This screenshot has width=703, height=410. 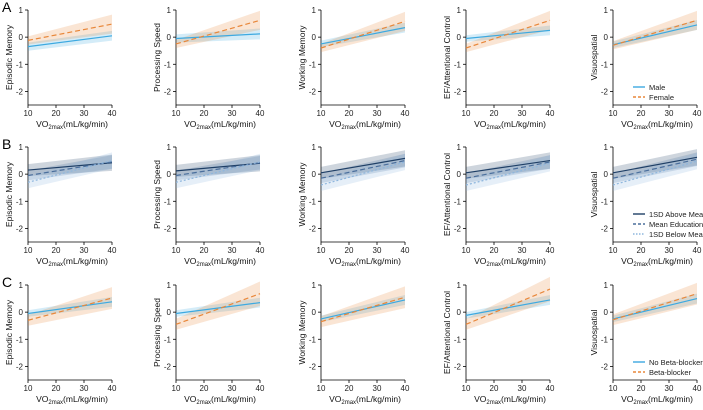 What do you see at coordinates (7, 7) in the screenshot?
I see `panel-letter-A: A` at bounding box center [7, 7].